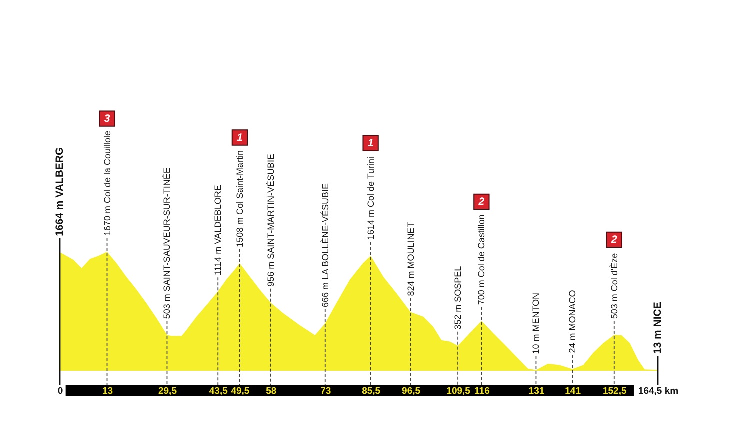 The width and height of the screenshot is (750, 438). I want to click on data-label: 10 m MENTON, so click(536, 323).